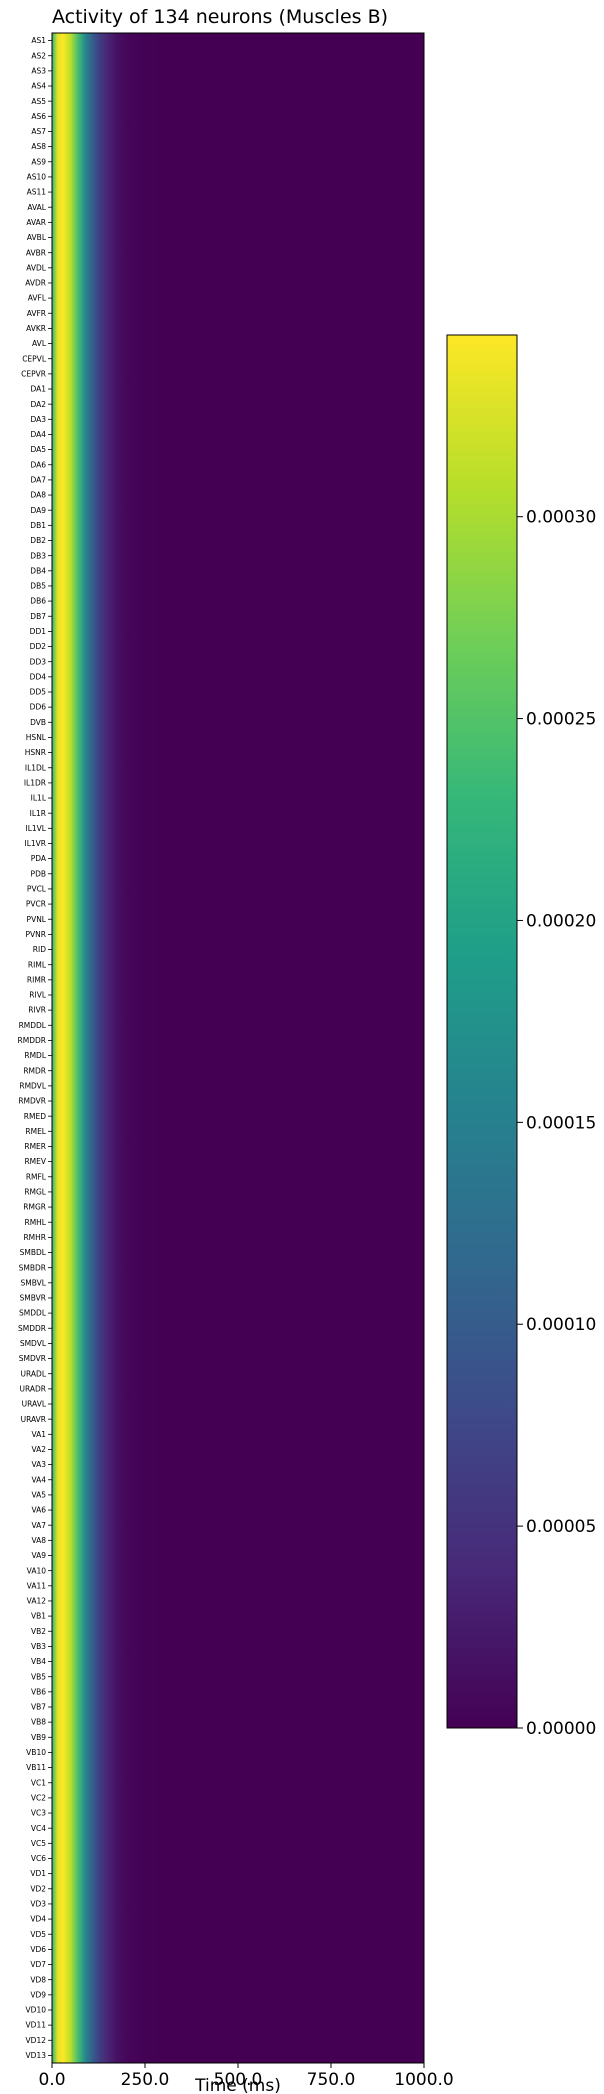 Image resolution: width=604 pixels, height=2094 pixels. Describe the element at coordinates (34, 1373) in the screenshot. I see `neuron-label: URADL` at that location.